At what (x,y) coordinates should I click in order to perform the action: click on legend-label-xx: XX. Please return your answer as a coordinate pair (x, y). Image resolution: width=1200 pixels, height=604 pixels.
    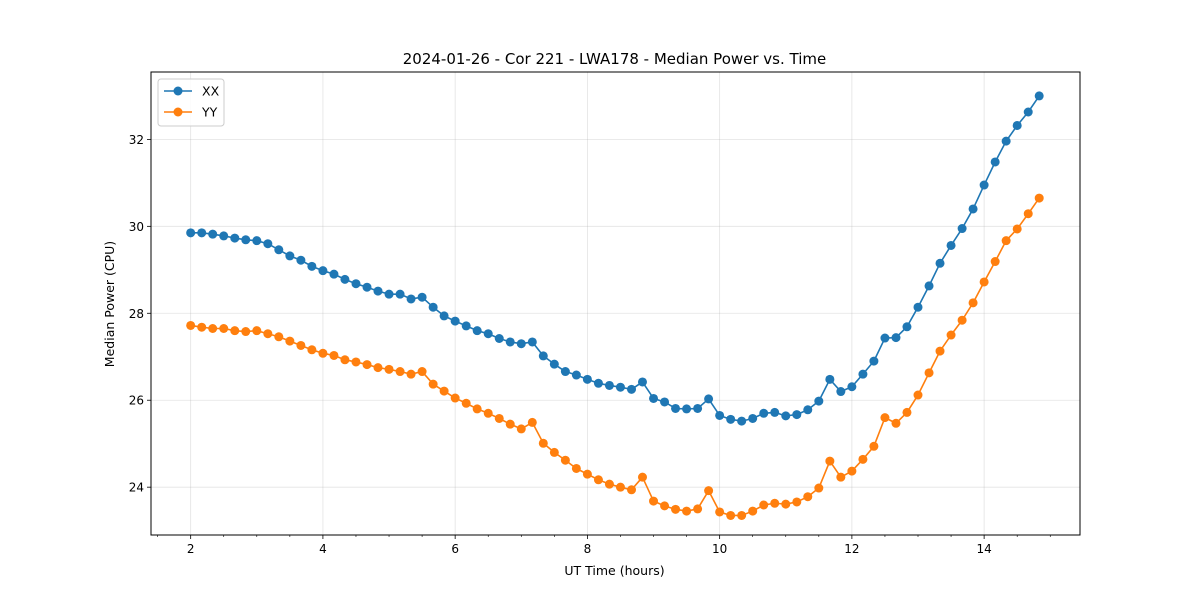
    Looking at the image, I should click on (211, 91).